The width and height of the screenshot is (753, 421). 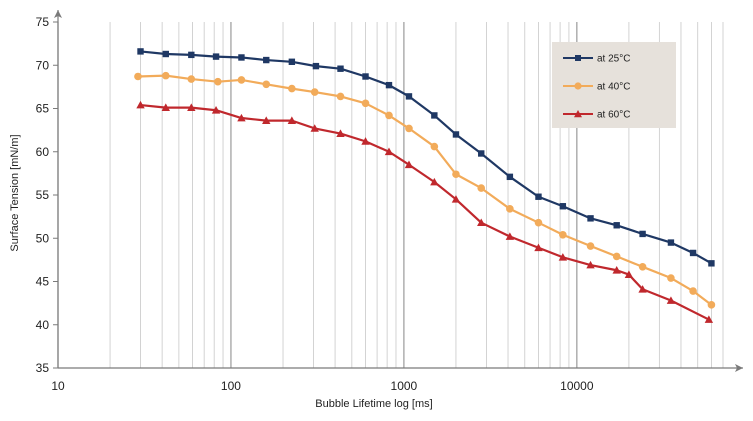 What do you see at coordinates (373, 404) in the screenshot?
I see `x-axis-title: Bubble Lifetime log [ms]` at bounding box center [373, 404].